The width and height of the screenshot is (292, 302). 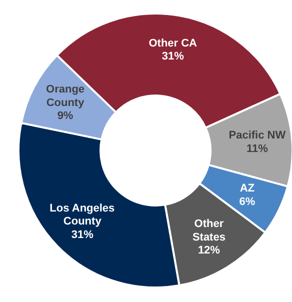 What do you see at coordinates (66, 96) in the screenshot?
I see `slice-label: Orange County` at bounding box center [66, 96].